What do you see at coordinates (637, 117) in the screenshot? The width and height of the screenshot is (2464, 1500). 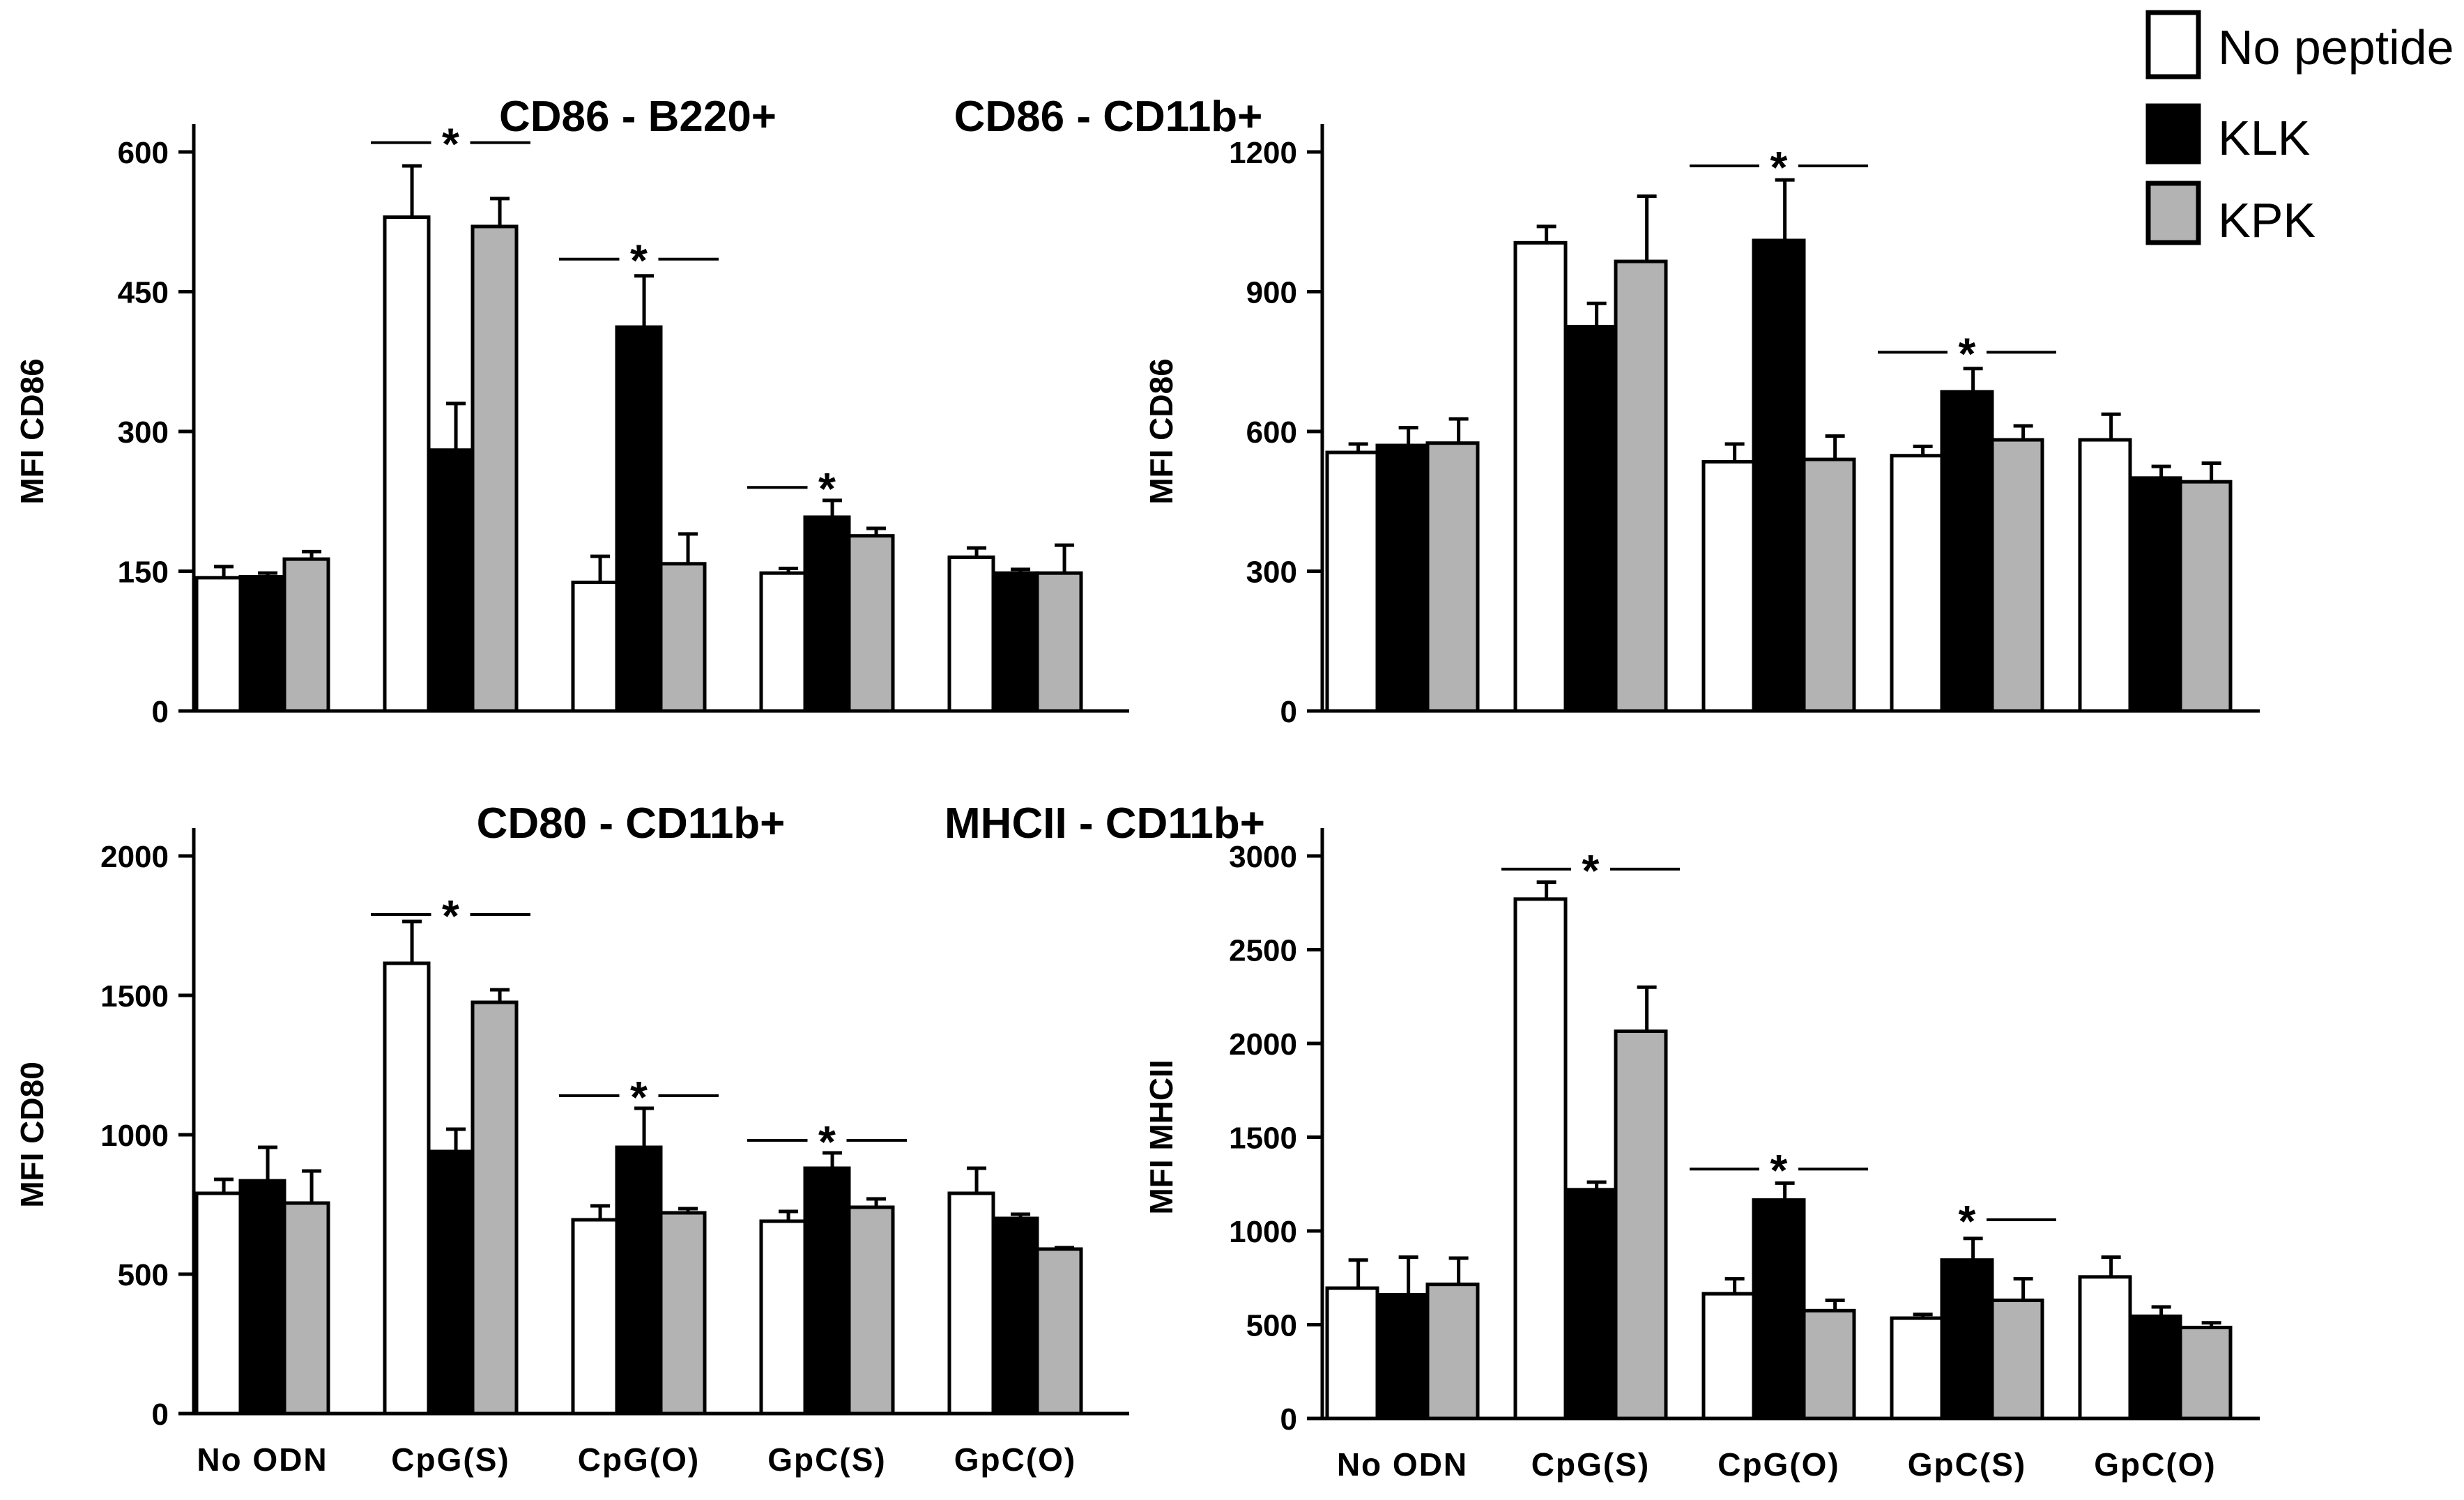 I see `chart-title: CD86 - B220+` at bounding box center [637, 117].